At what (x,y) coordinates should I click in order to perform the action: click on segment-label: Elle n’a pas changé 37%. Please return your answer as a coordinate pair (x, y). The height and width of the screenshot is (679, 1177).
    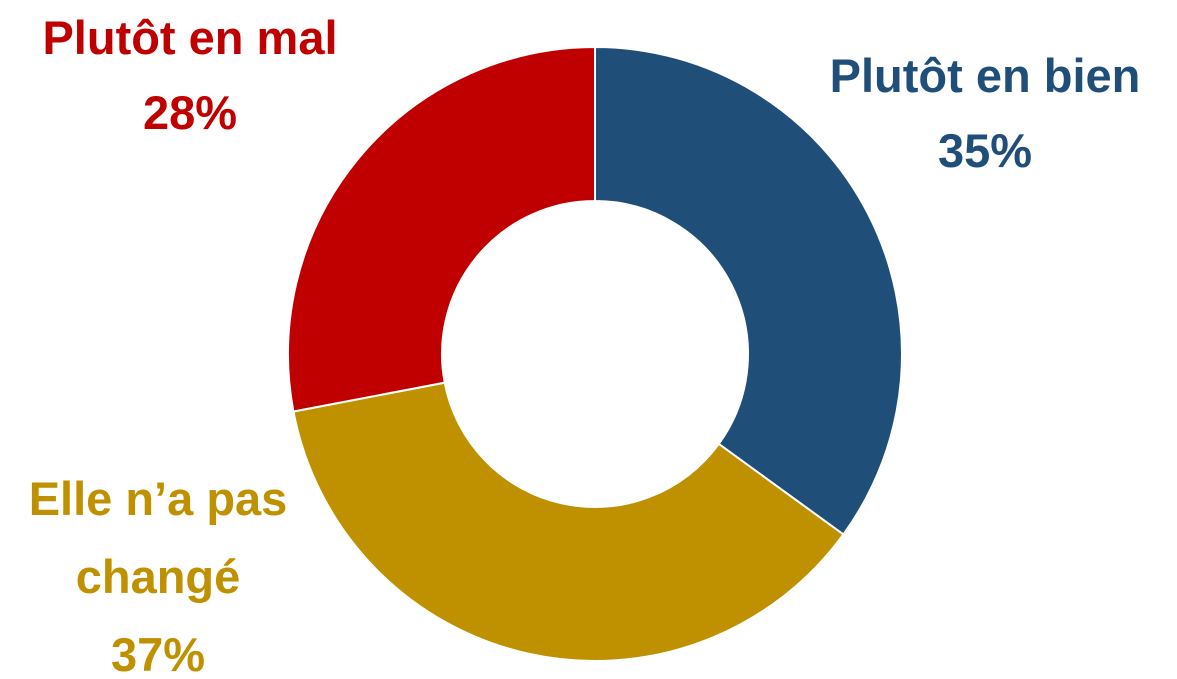
    Looking at the image, I should click on (158, 569).